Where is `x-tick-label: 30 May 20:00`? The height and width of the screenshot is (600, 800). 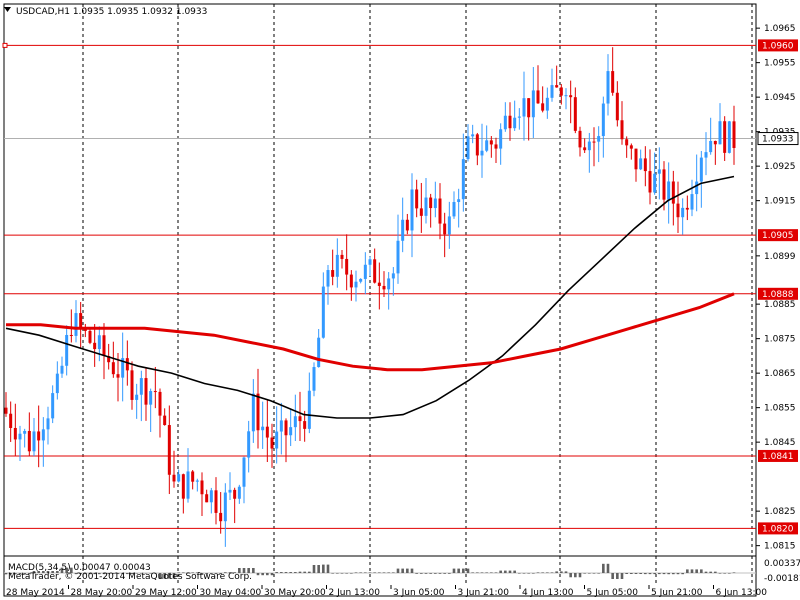
x-tick-label: 30 May 20:00 is located at coordinates (295, 593).